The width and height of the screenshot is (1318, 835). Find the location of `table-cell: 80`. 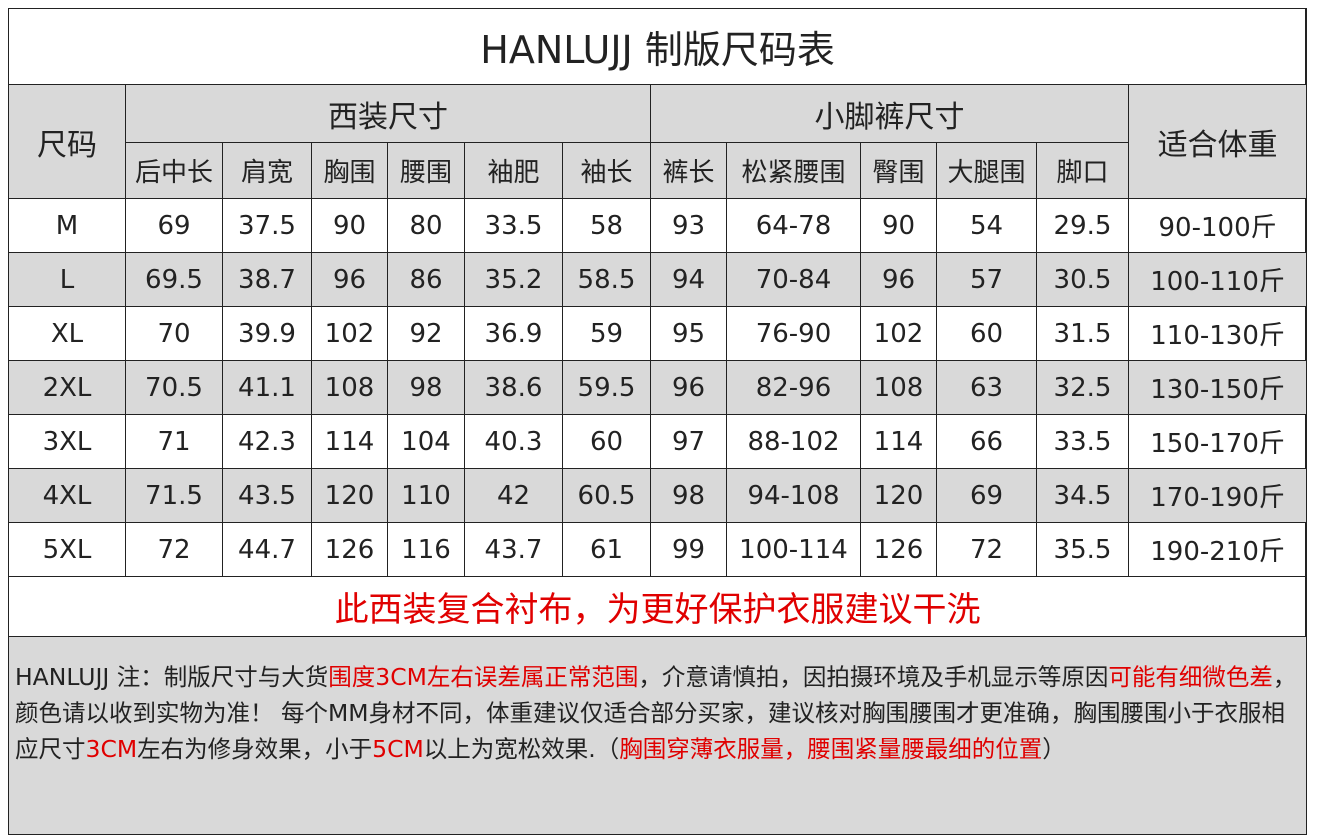

table-cell: 80 is located at coordinates (426, 225).